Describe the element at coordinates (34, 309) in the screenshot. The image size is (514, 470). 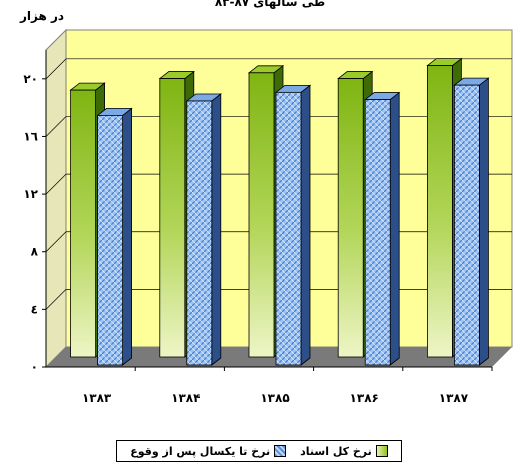
I see `y-tick-label: ٤` at that location.